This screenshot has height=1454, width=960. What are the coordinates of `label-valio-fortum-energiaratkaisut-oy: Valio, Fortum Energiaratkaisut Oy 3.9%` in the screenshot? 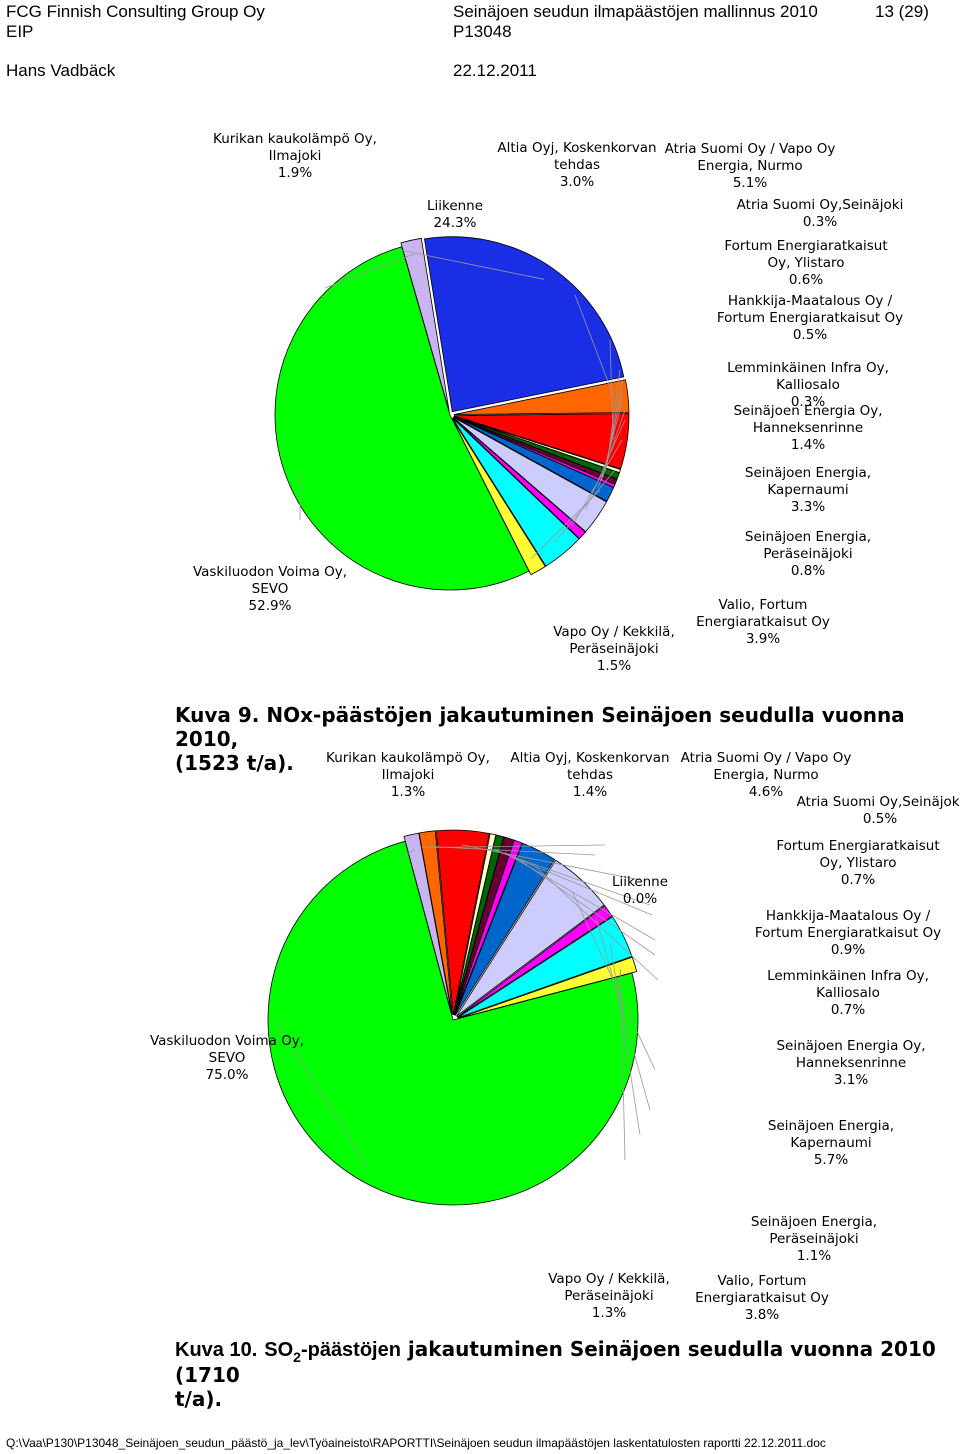 It's located at (763, 622).